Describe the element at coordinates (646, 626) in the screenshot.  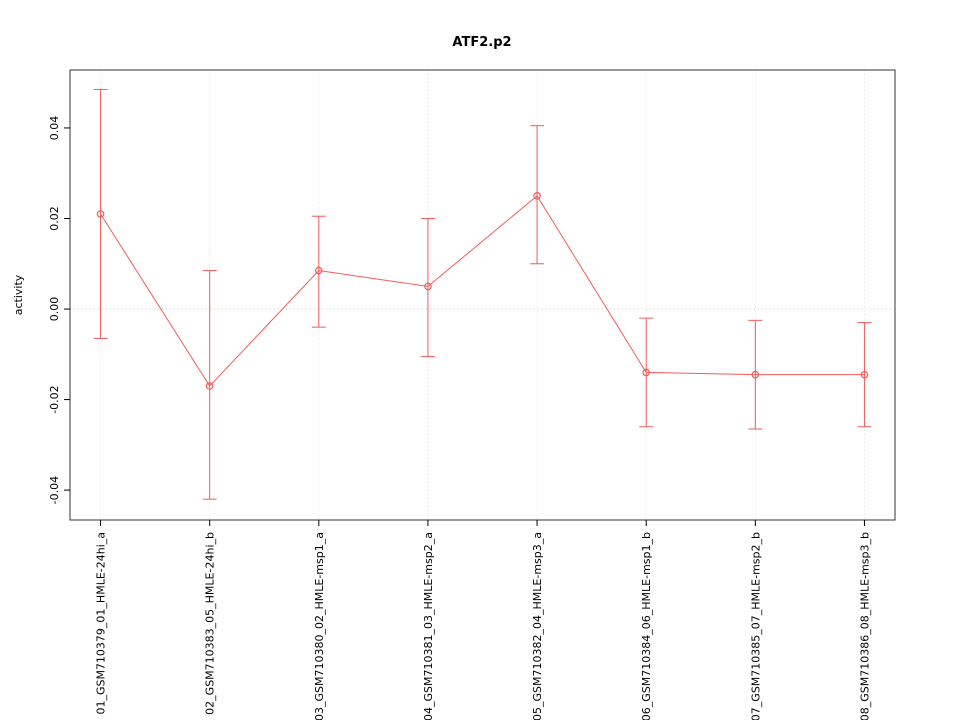
I see `x-tick-label: 06_GSM710384_06_HMLE-msp1_b` at that location.